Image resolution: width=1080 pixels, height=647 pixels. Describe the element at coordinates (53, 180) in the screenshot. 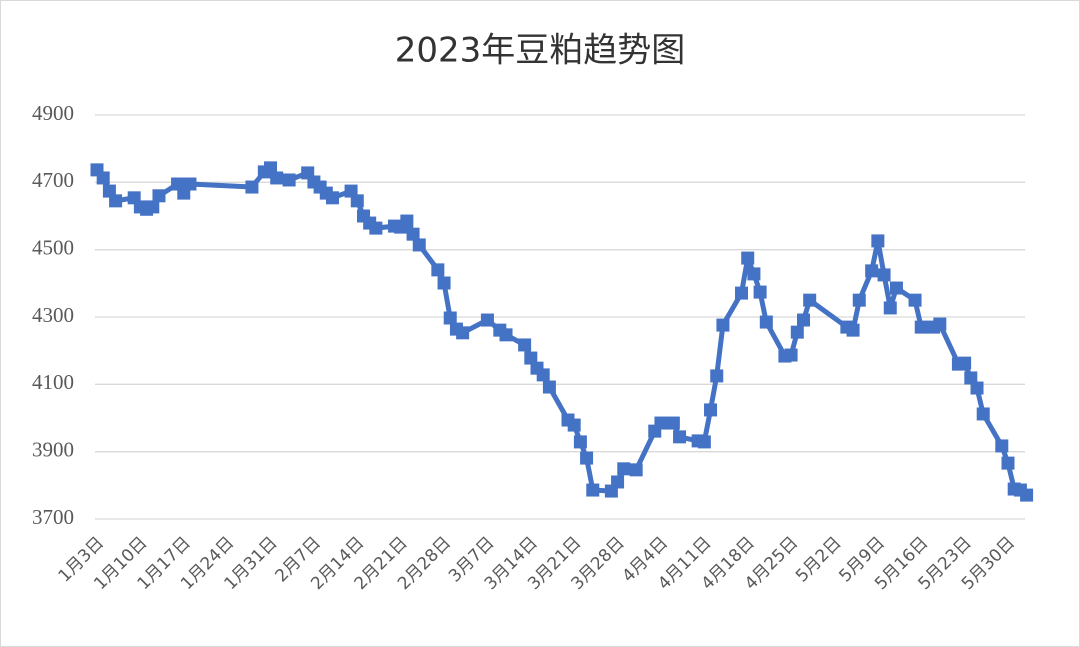

I see `y-tick-label: 4700` at that location.